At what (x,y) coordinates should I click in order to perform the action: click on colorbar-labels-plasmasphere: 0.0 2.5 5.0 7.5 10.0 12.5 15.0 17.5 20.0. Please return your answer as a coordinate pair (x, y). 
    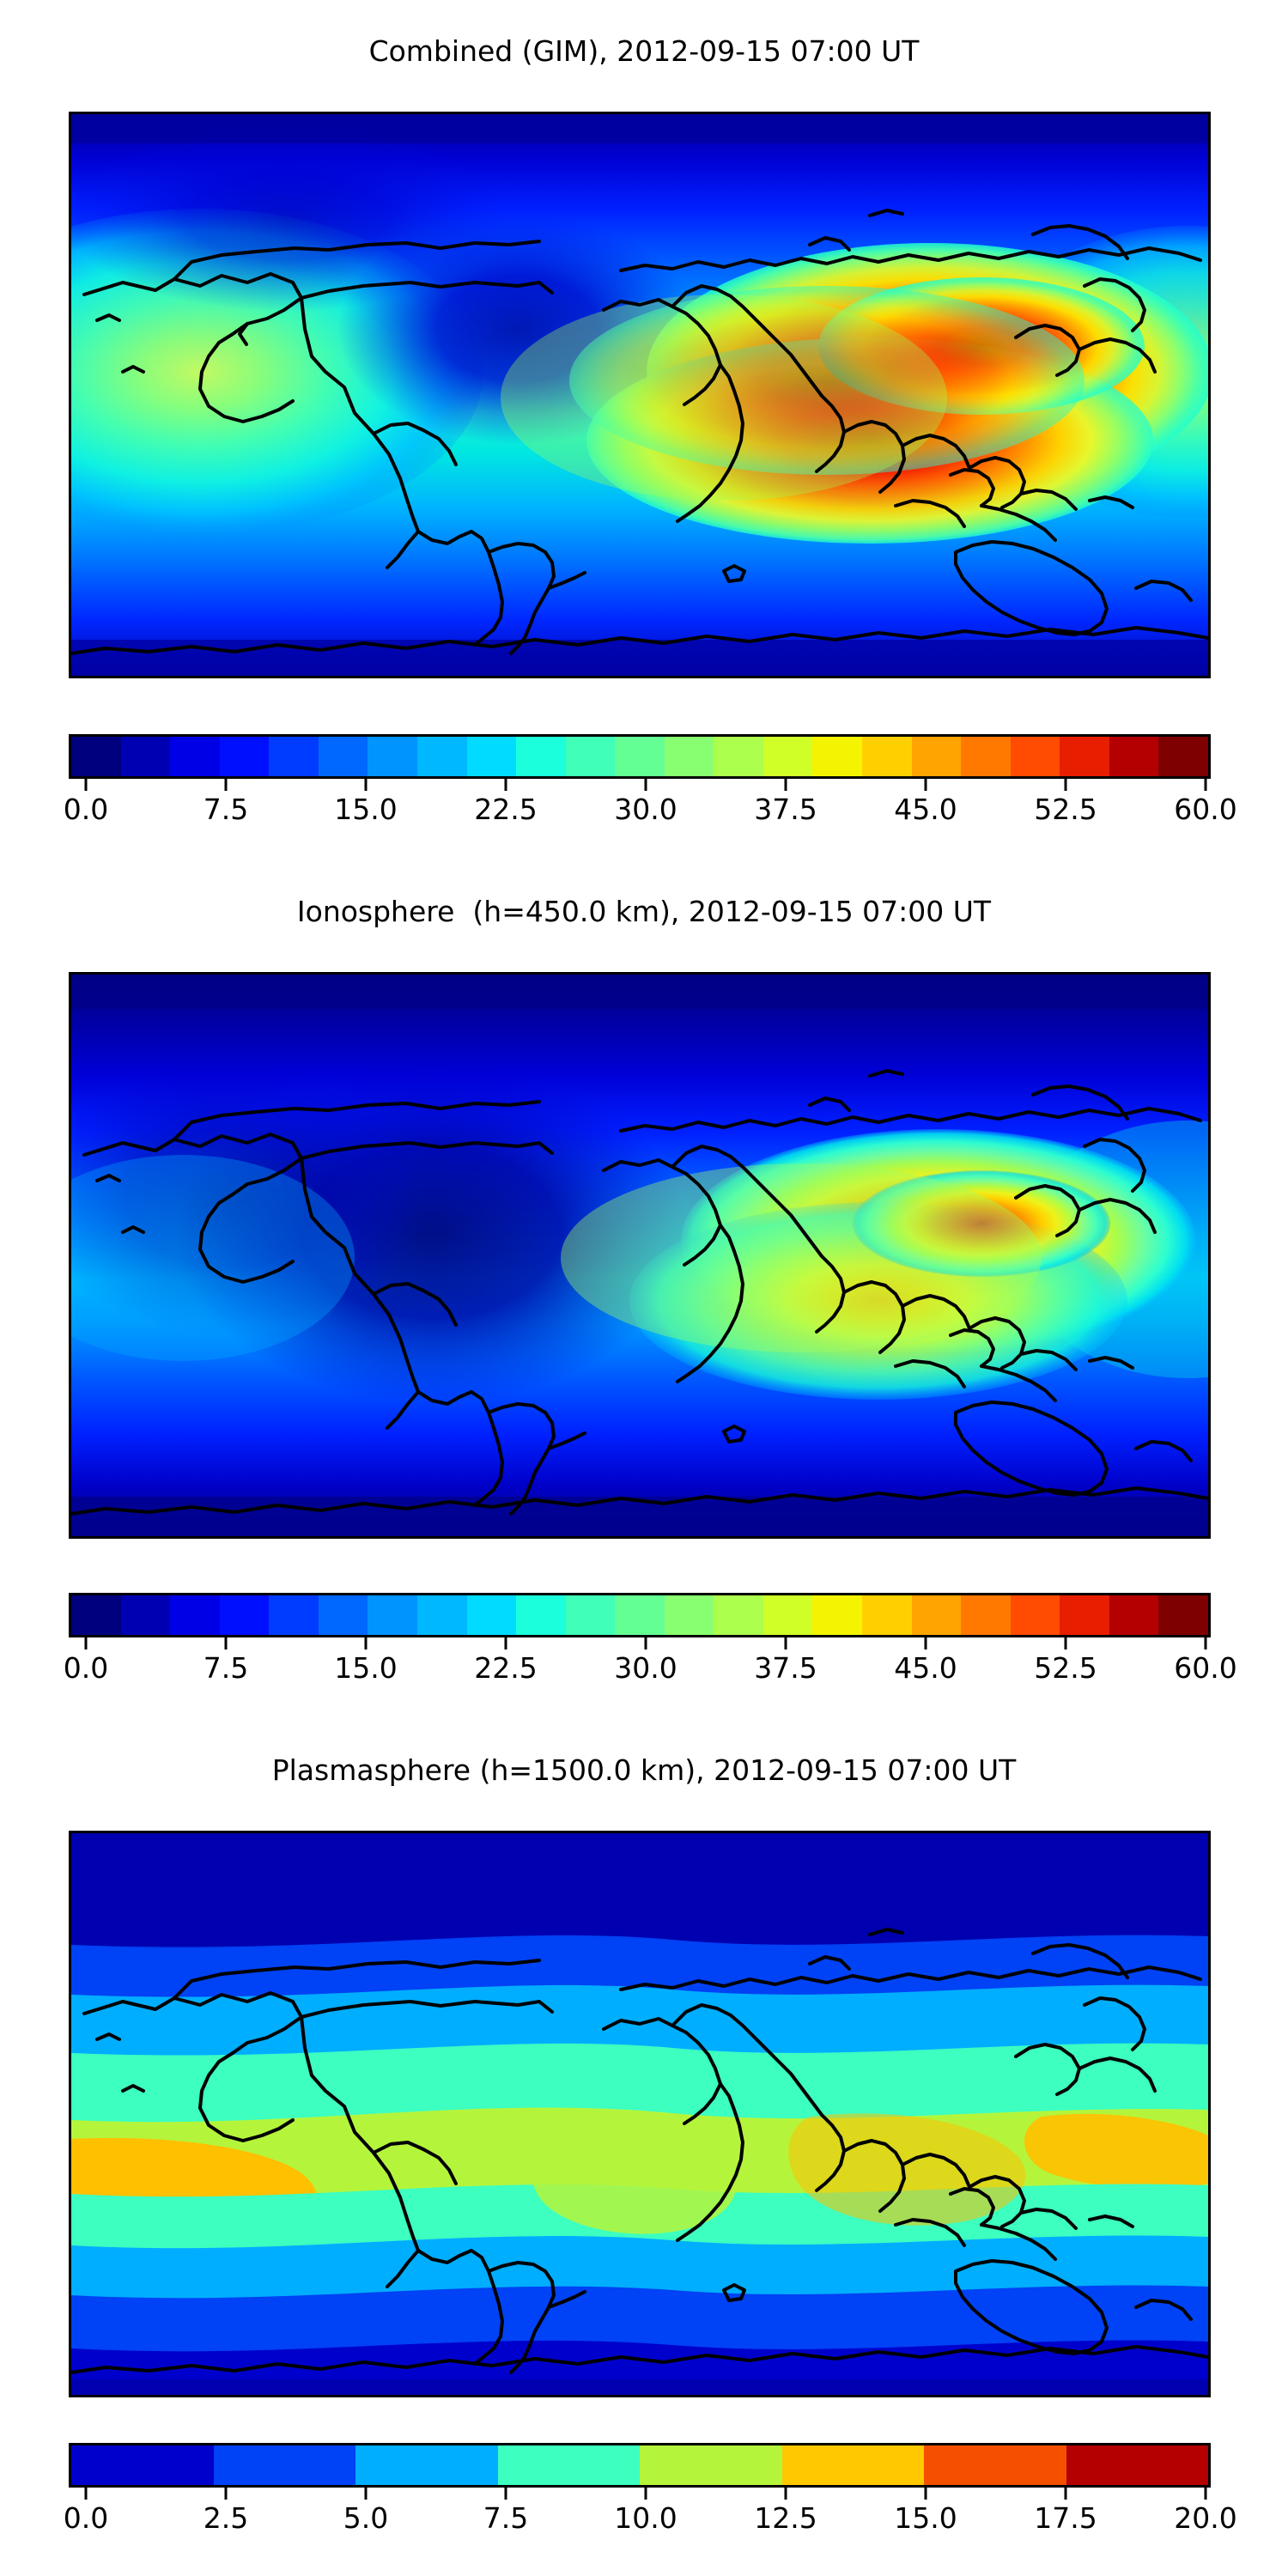
    Looking at the image, I should click on (651, 2518).